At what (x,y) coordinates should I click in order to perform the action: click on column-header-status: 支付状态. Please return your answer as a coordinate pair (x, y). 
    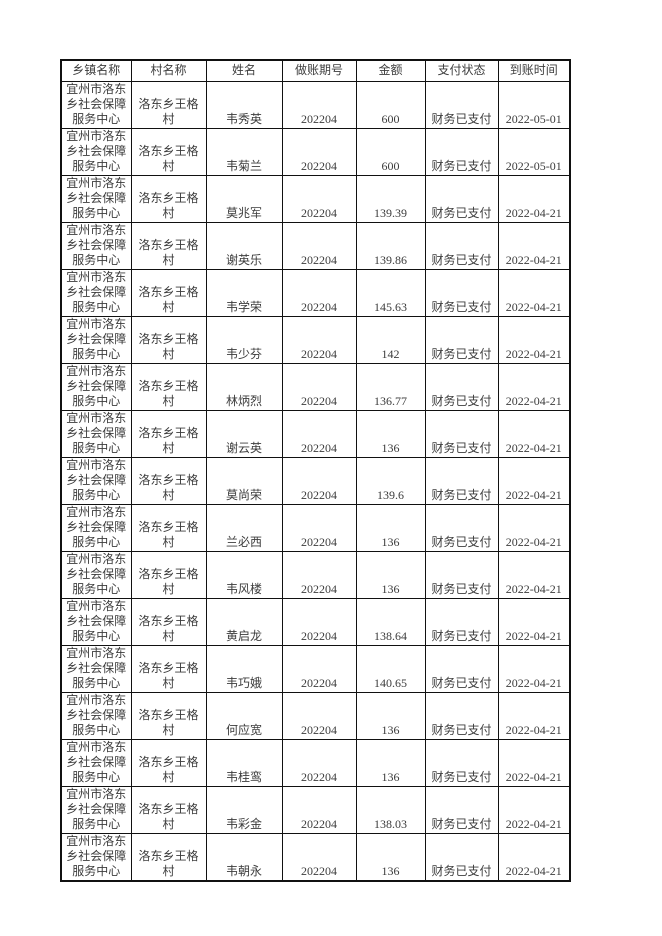
    Looking at the image, I should click on (461, 70).